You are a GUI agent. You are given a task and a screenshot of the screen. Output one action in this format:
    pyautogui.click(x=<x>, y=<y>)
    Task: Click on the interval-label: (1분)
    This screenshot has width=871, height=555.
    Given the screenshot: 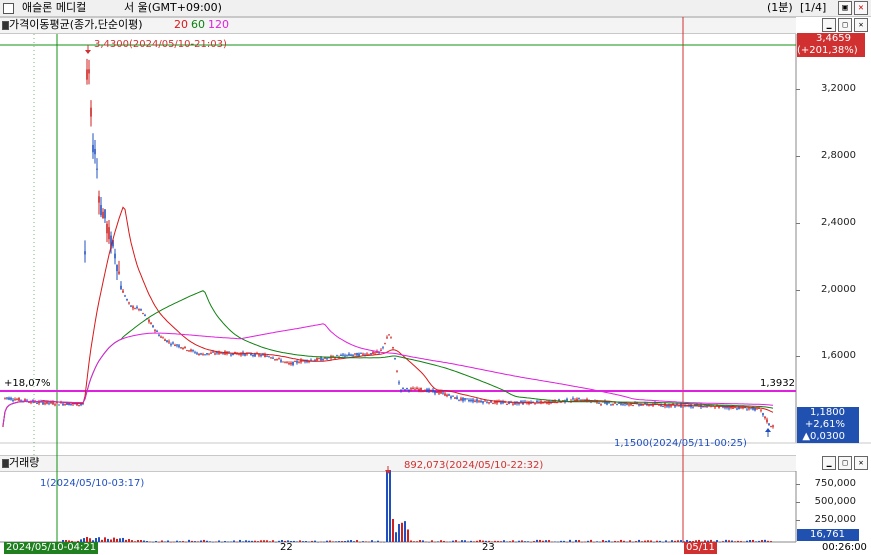 What is the action you would take?
    pyautogui.click(x=780, y=7)
    